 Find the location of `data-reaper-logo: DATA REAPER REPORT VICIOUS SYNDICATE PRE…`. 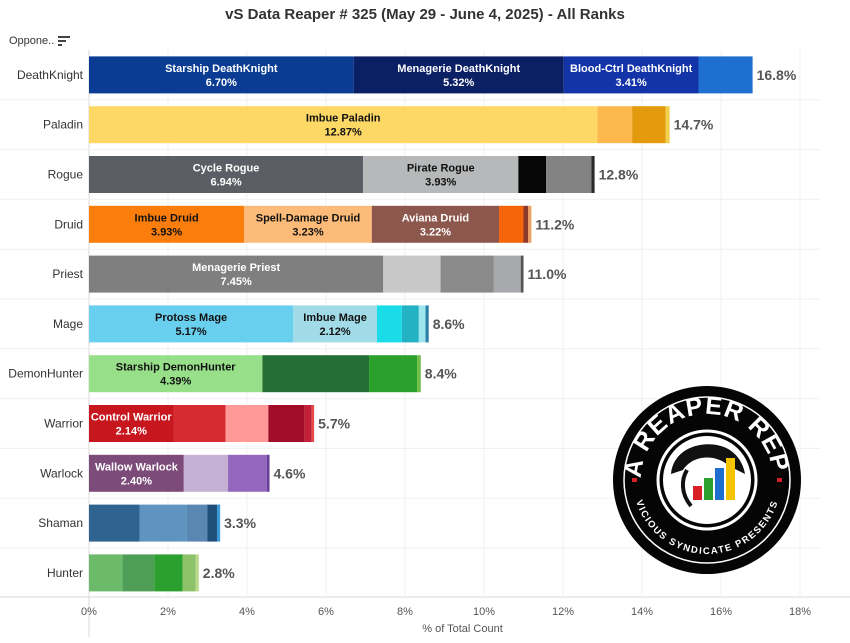

data-reaper-logo: DATA REAPER REPORT VICIOUS SYNDICATE PRE… is located at coordinates (707, 480).